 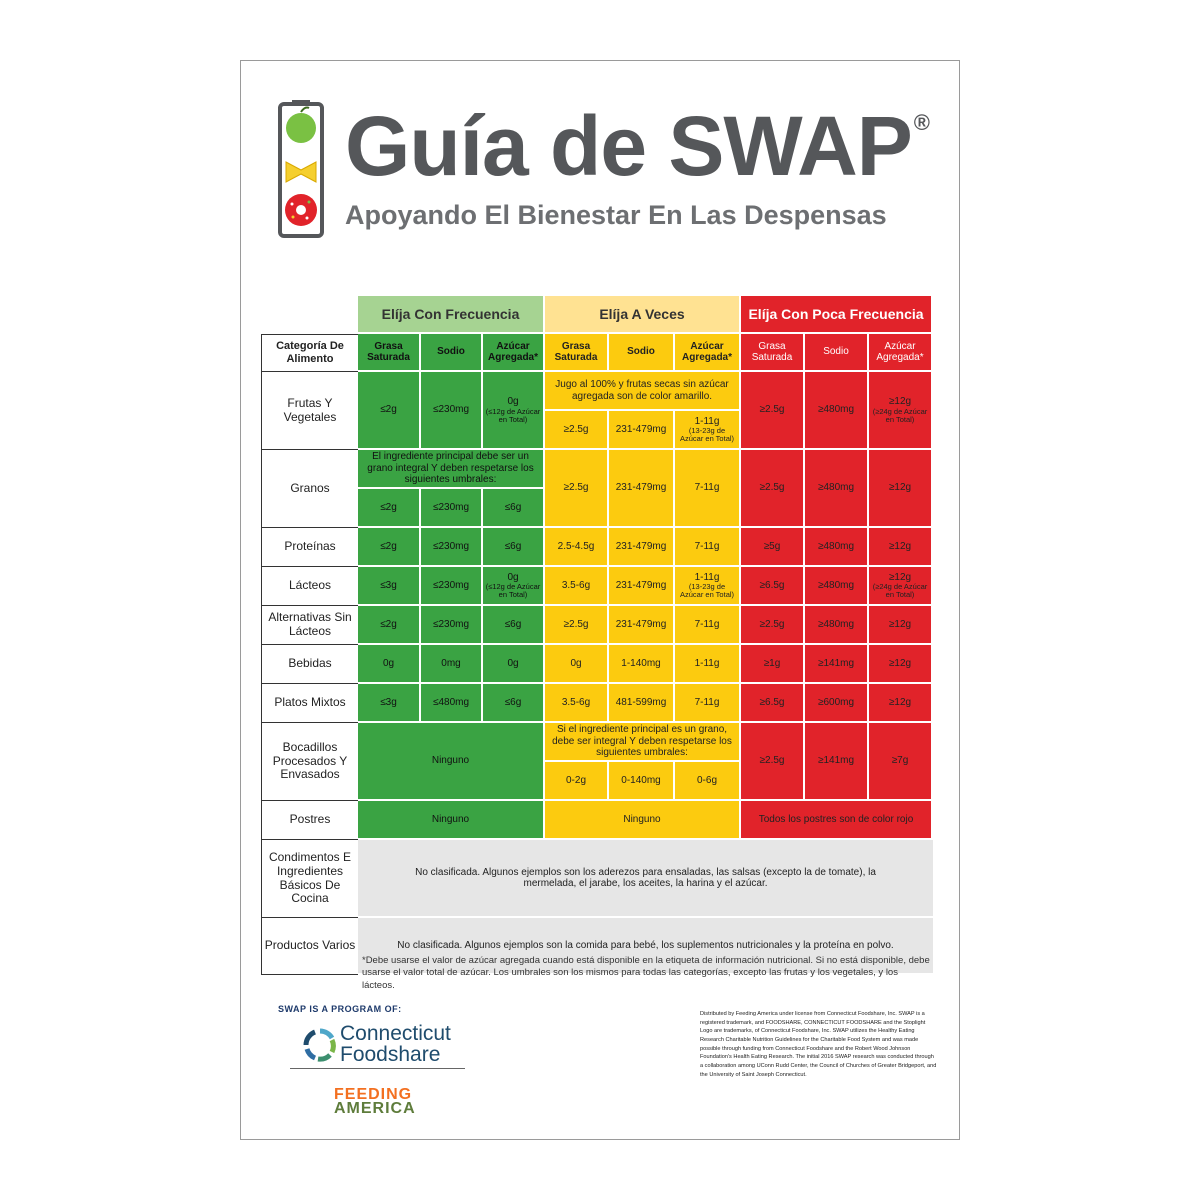 I want to click on value-cell: 0-6g, so click(x=708, y=781).